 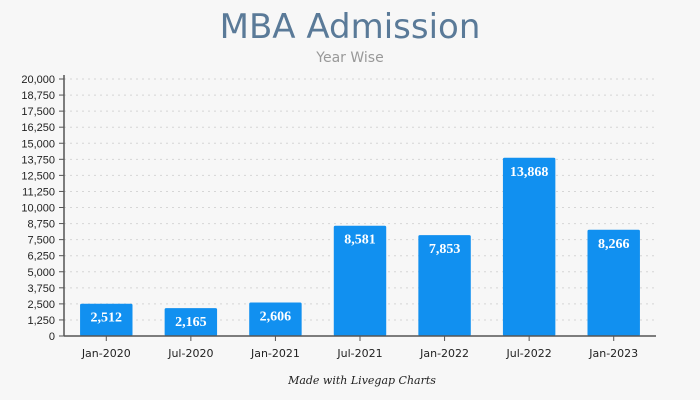 What do you see at coordinates (38, 96) in the screenshot?
I see `y-tick-label: 18,750` at bounding box center [38, 96].